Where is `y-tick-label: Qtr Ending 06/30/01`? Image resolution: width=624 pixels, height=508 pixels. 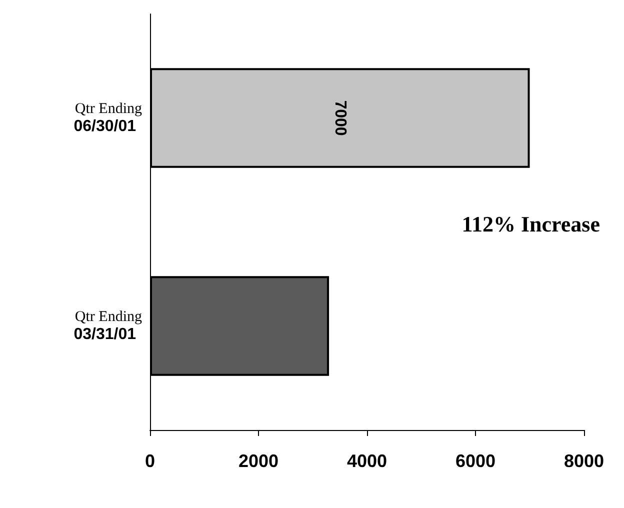
y-tick-label: Qtr Ending 06/30/01 is located at coordinates (108, 118).